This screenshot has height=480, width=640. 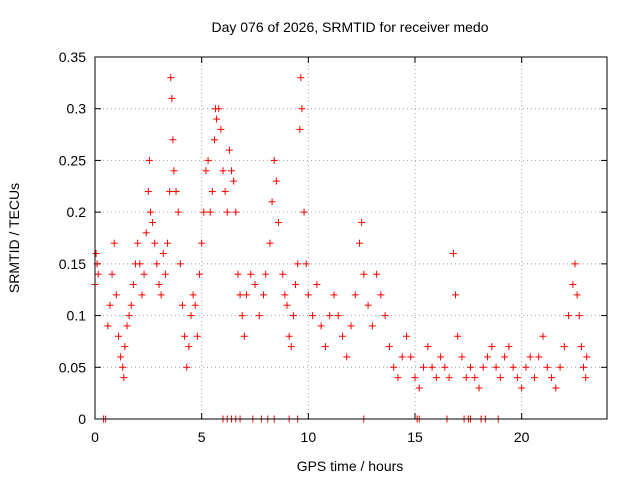 What do you see at coordinates (309, 437) in the screenshot?
I see `x-tick-label: 10` at bounding box center [309, 437].